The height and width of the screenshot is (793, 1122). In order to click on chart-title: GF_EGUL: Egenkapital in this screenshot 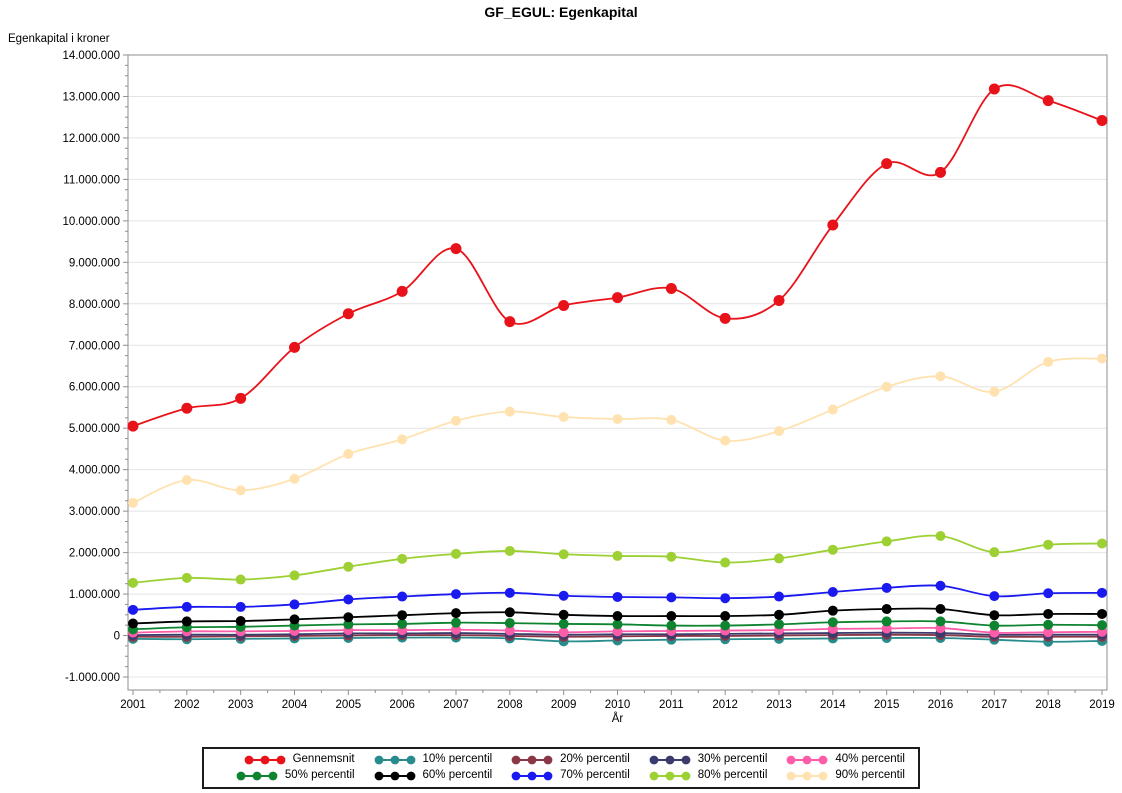, I will do `click(561, 12)`.